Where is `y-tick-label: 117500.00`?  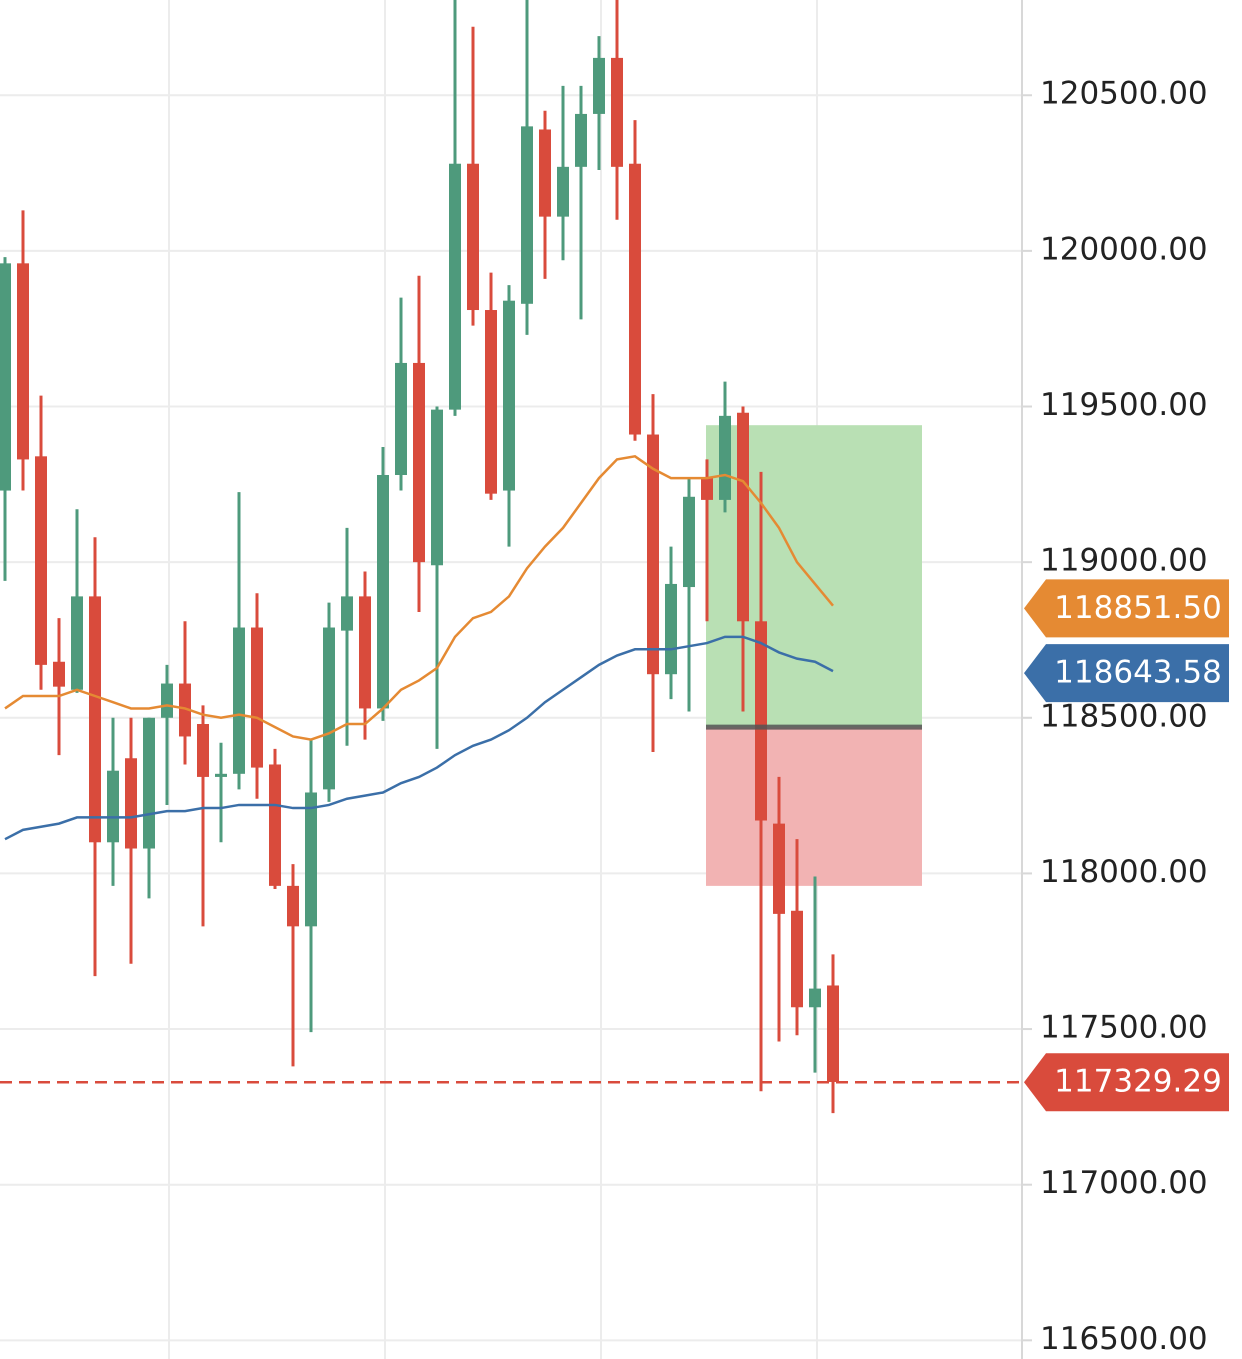
y-tick-label: 117500.00 is located at coordinates (1124, 1028).